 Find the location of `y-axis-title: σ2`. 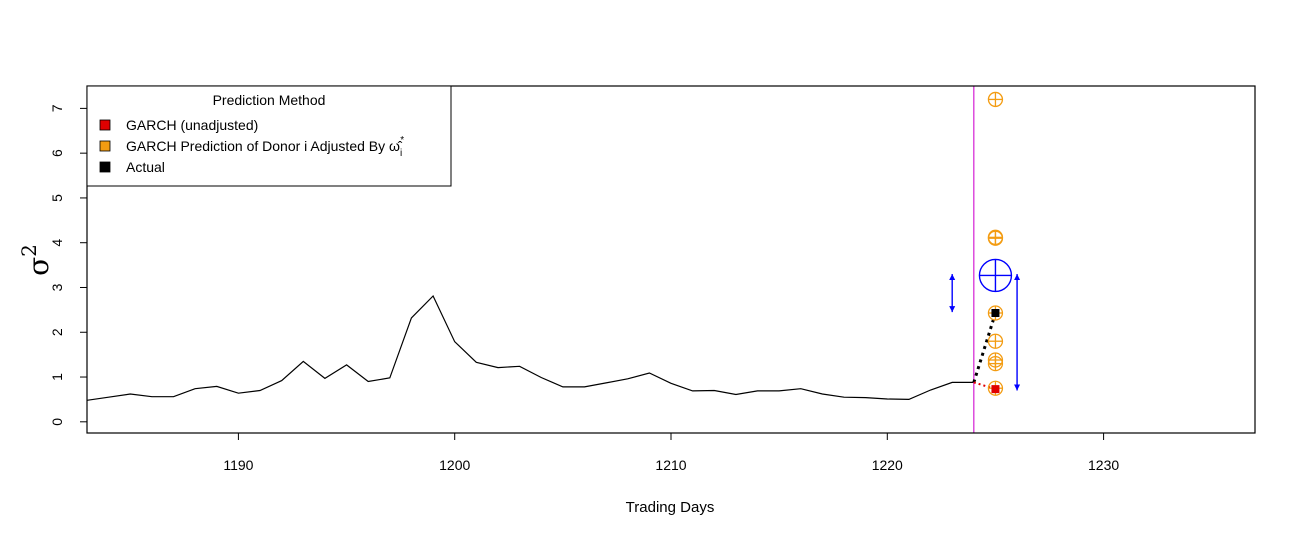

y-axis-title: σ2 is located at coordinates (36, 260).